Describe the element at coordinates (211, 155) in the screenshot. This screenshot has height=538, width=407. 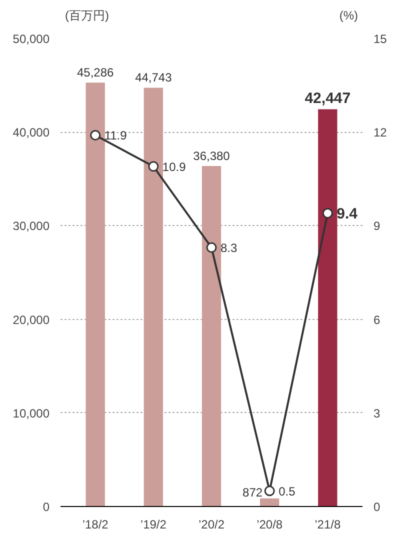
I see `data-label: 36,380` at that location.